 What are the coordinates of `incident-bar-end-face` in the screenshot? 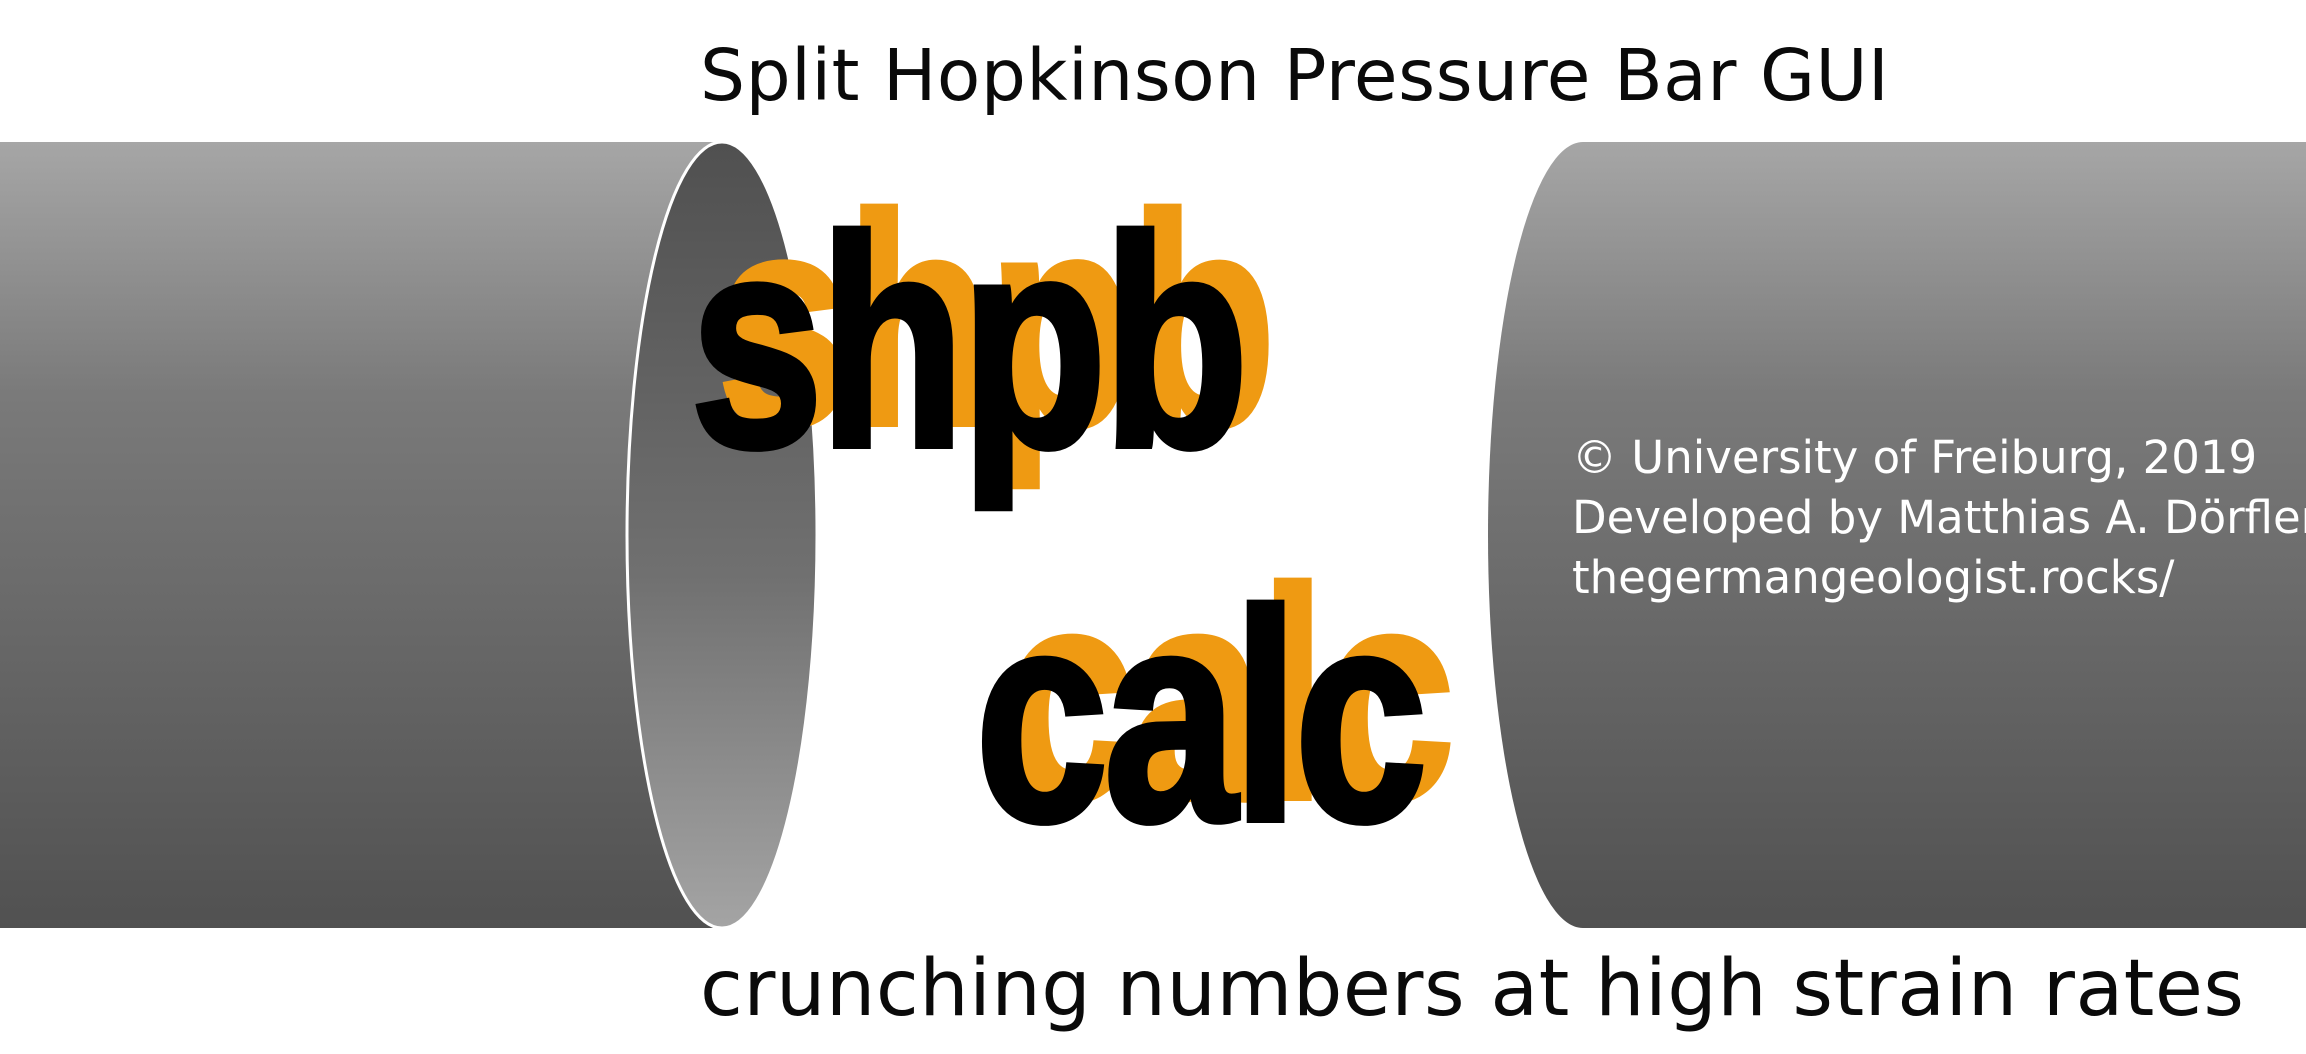 It's located at (722, 535).